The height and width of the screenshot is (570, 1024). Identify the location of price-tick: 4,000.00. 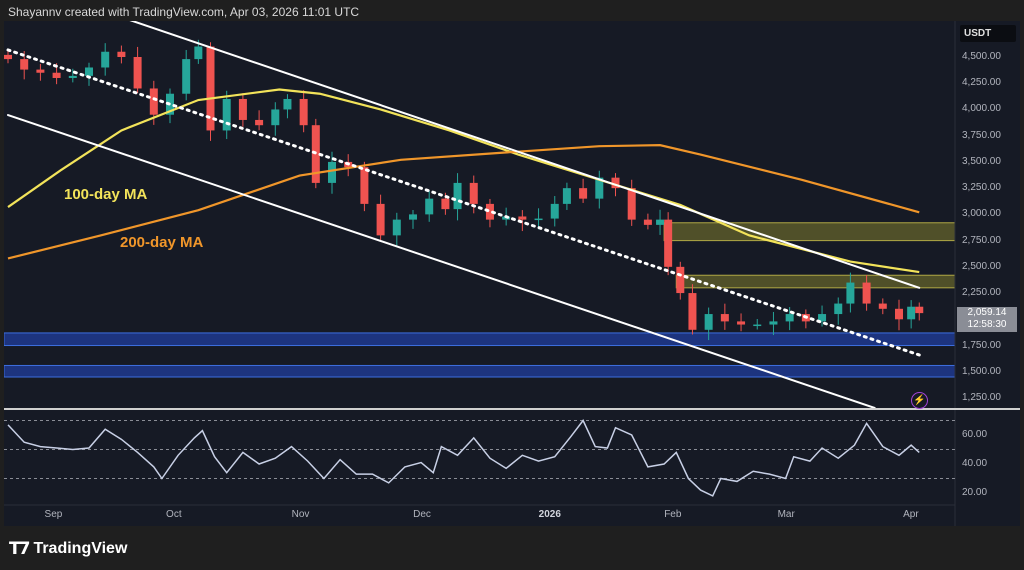
(981, 109).